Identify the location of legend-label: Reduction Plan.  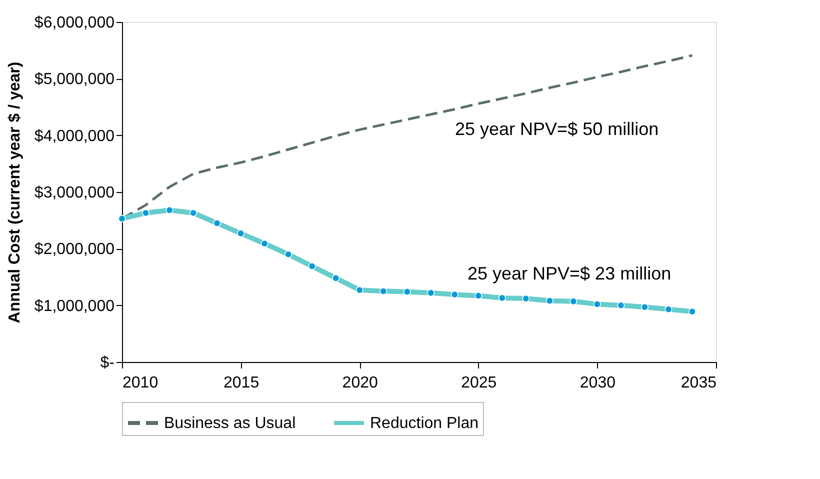
(424, 423).